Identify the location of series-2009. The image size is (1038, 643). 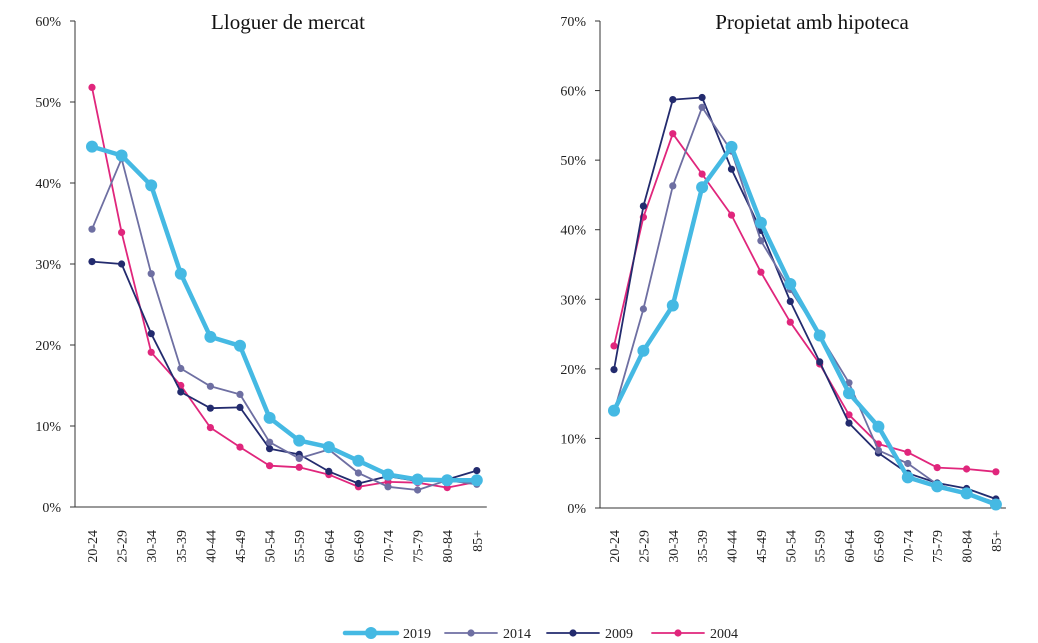
(284, 373).